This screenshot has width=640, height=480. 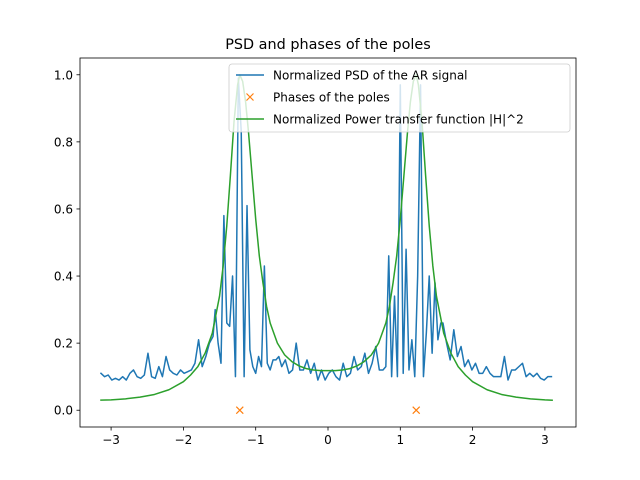 I want to click on x-tick-label: 0, so click(x=328, y=440).